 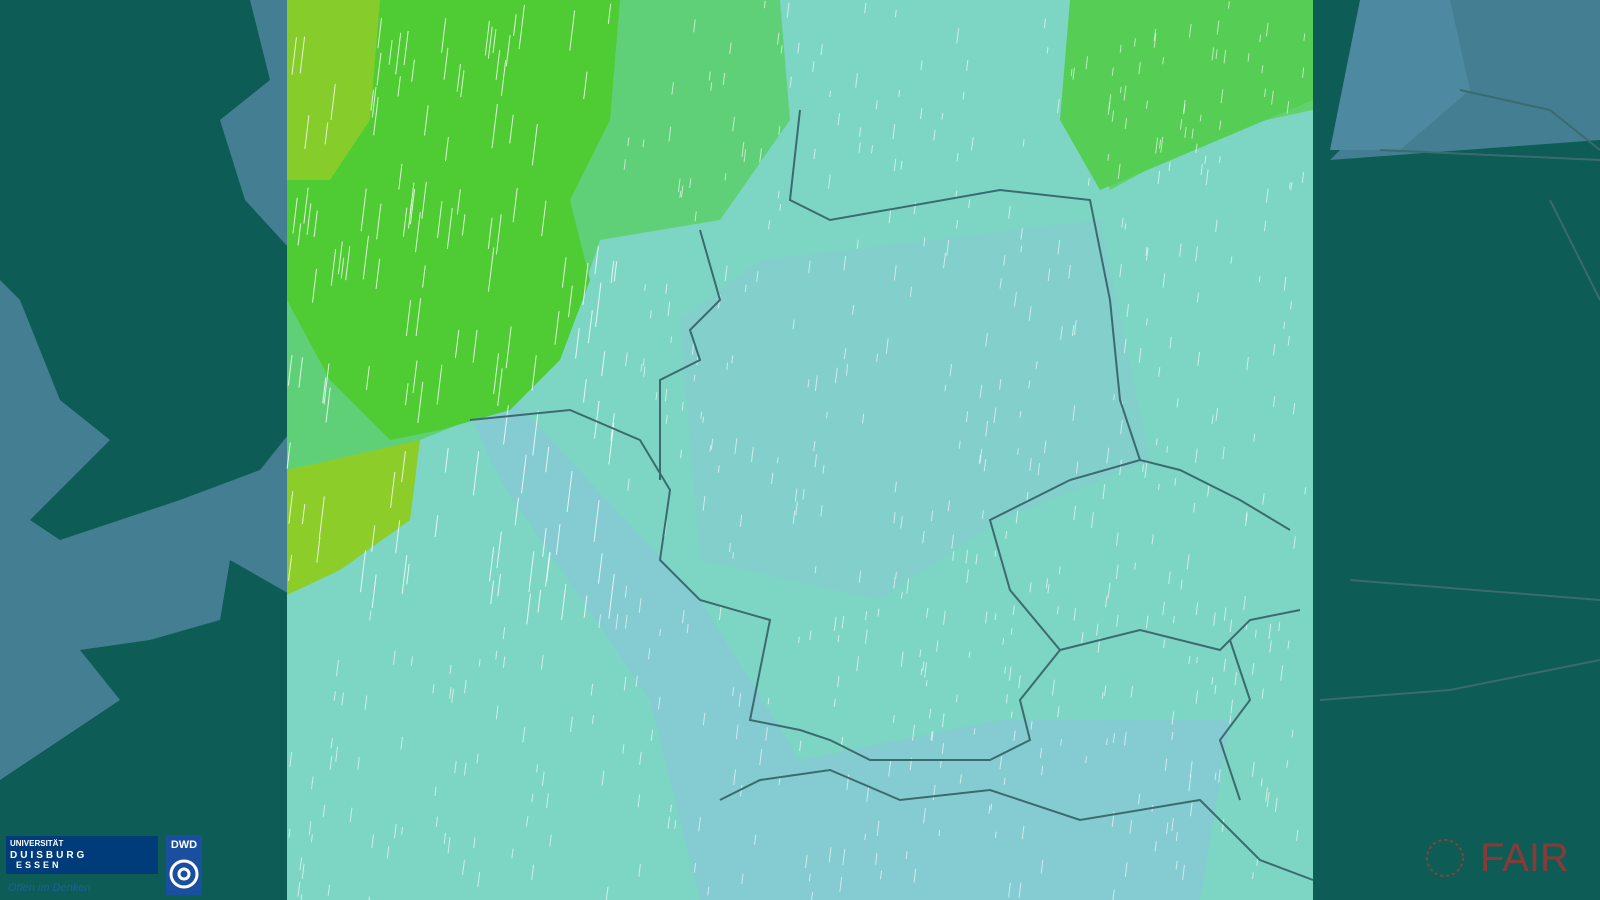 What do you see at coordinates (36, 843) in the screenshot?
I see `university-line1: UNIVERSITÄT` at bounding box center [36, 843].